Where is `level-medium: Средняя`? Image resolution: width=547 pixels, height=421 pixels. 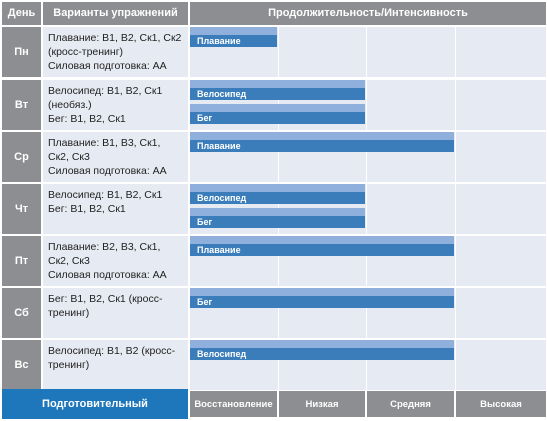 level-medium: Средняя is located at coordinates (410, 404).